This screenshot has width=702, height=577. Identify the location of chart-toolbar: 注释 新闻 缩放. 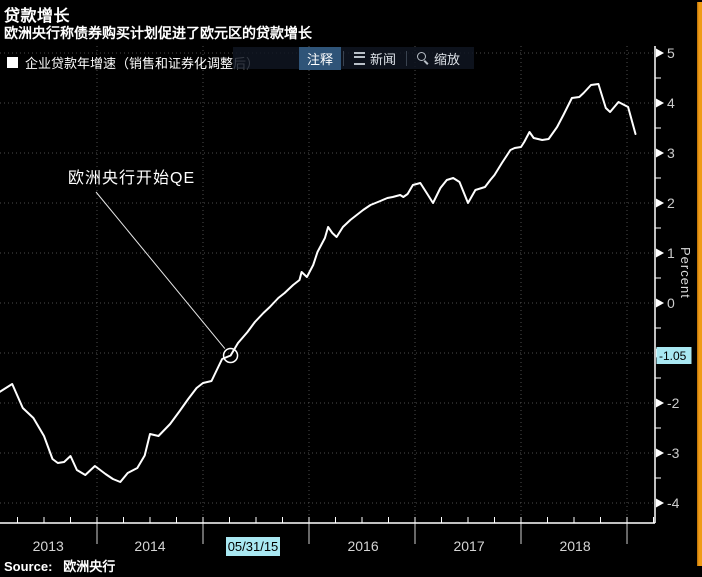
(354, 58).